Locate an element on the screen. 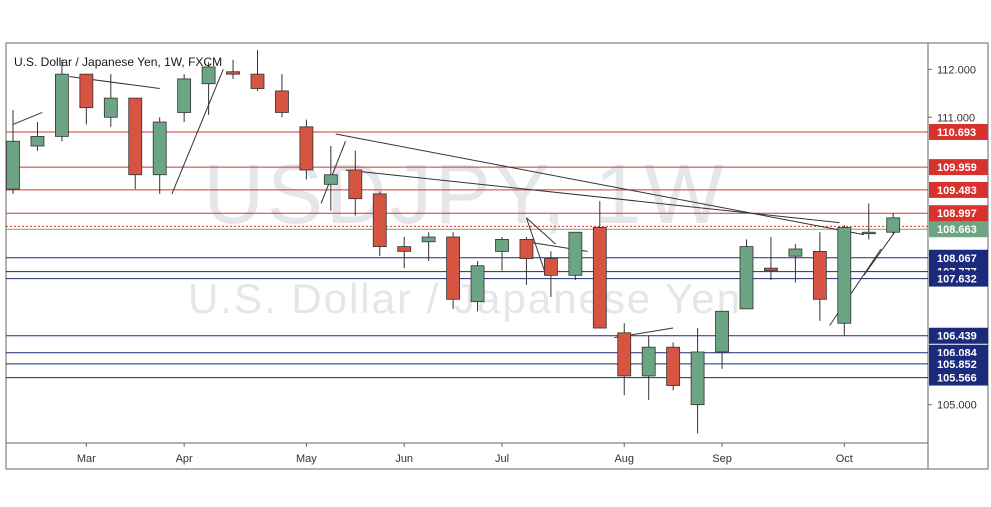  resistance-level-label: 109.959 is located at coordinates (957, 168).